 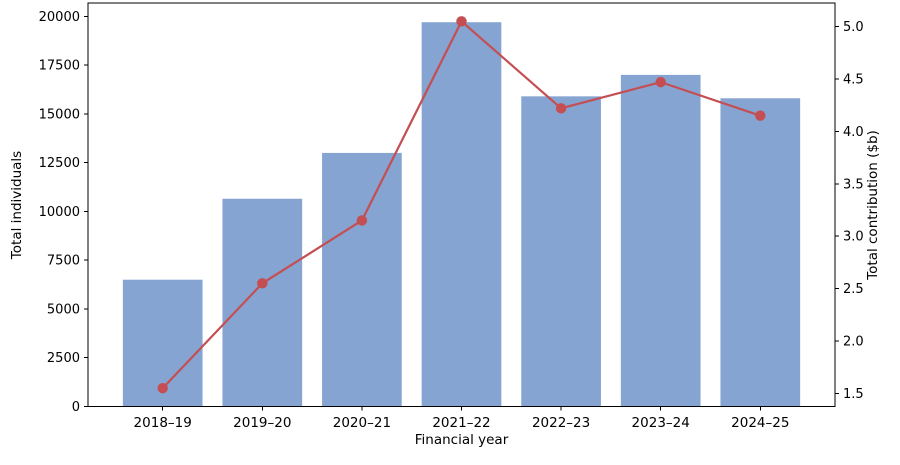 I want to click on left-tick-label: 15000, so click(x=59, y=114).